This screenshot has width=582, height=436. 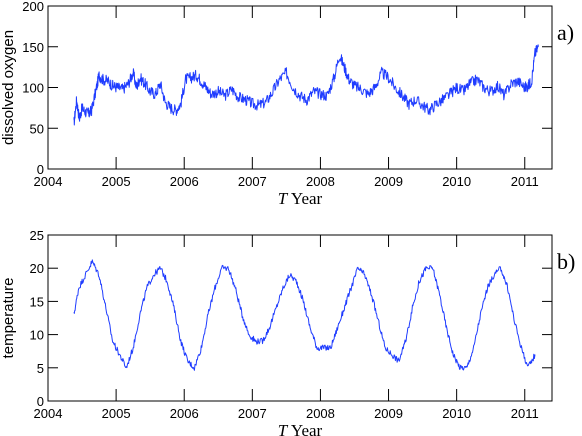 What do you see at coordinates (8, 318) in the screenshot?
I see `y-axis-label: temperature` at bounding box center [8, 318].